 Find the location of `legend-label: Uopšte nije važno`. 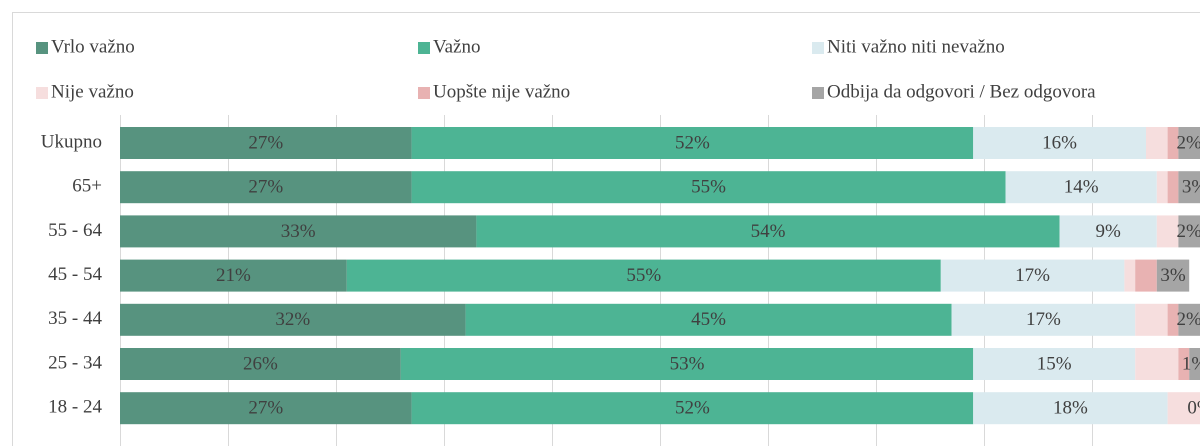

legend-label: Uopšte nije važno is located at coordinates (501, 91).